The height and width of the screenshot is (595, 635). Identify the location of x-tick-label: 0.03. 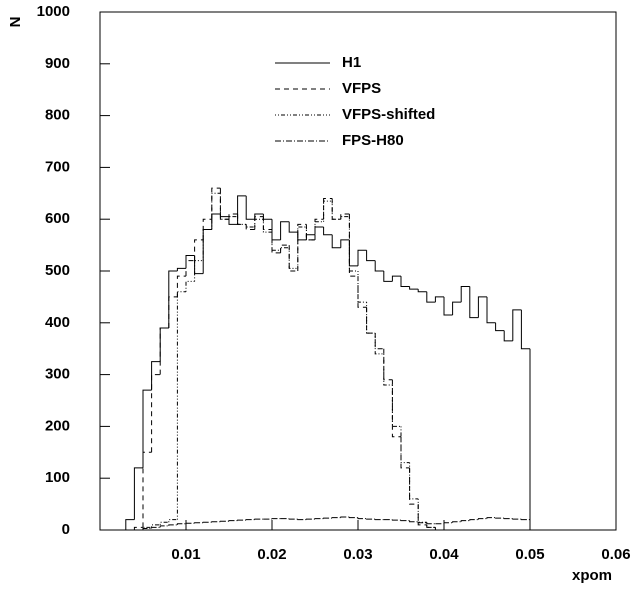
(357, 554).